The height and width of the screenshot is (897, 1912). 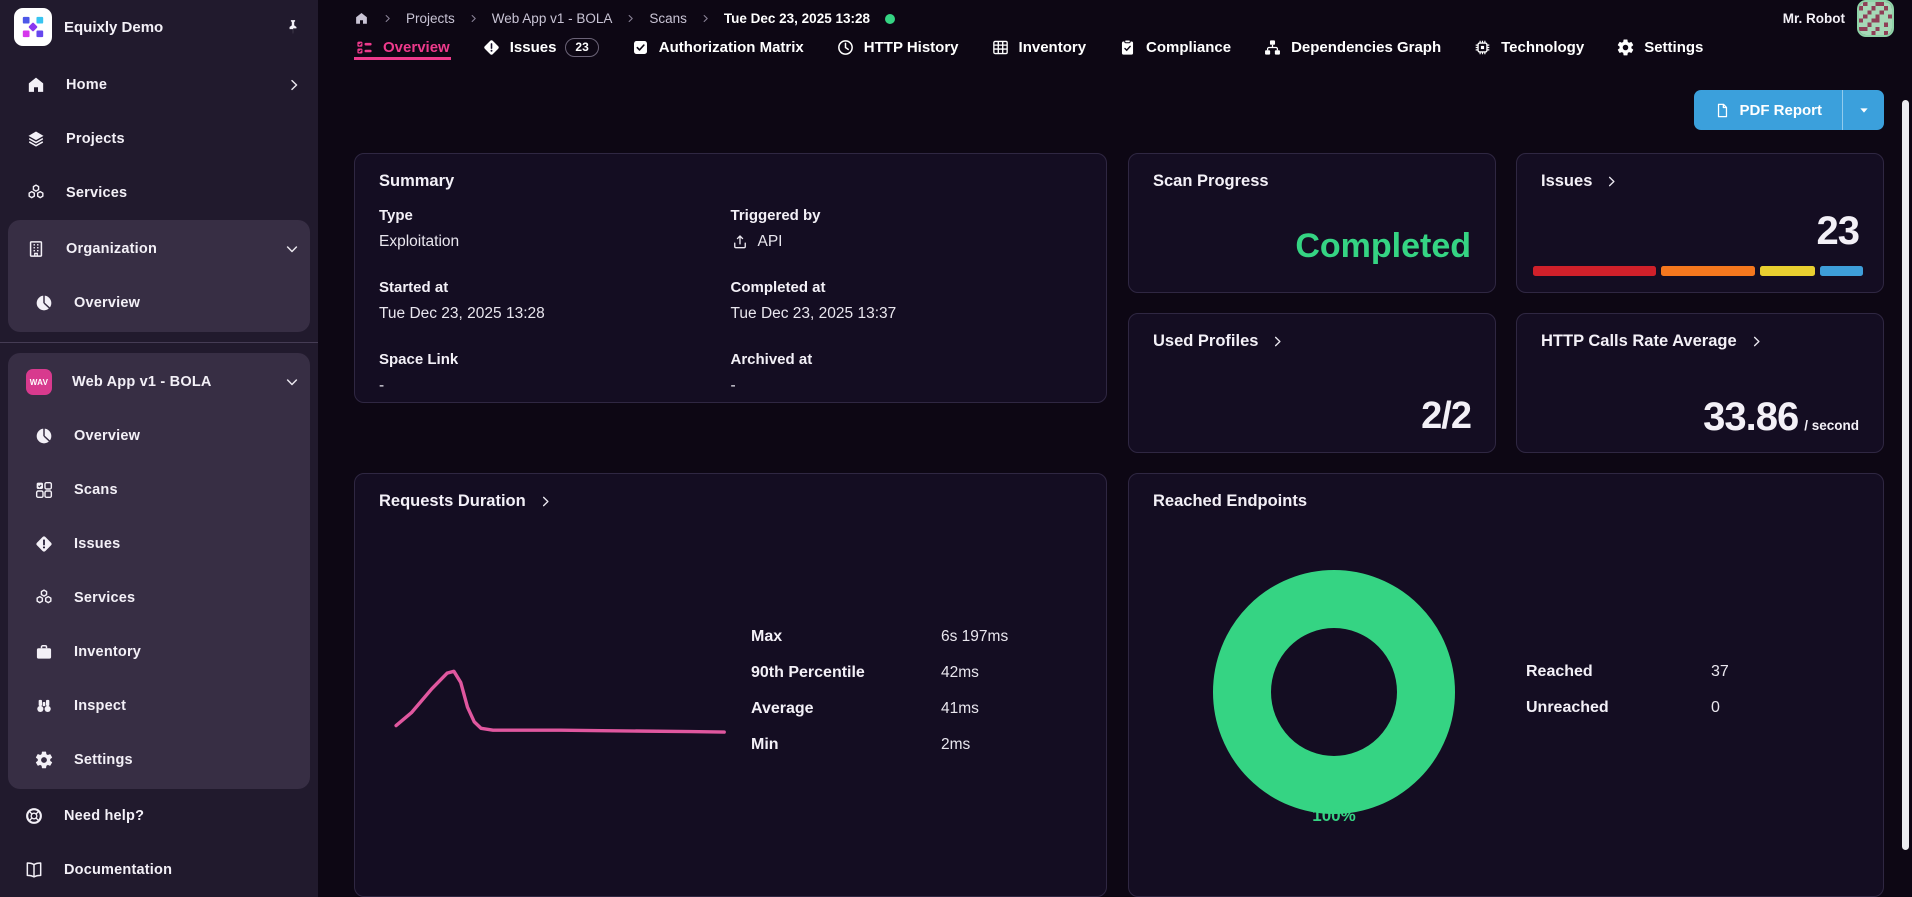 What do you see at coordinates (960, 708) in the screenshot?
I see `stat-value-average: 41ms` at bounding box center [960, 708].